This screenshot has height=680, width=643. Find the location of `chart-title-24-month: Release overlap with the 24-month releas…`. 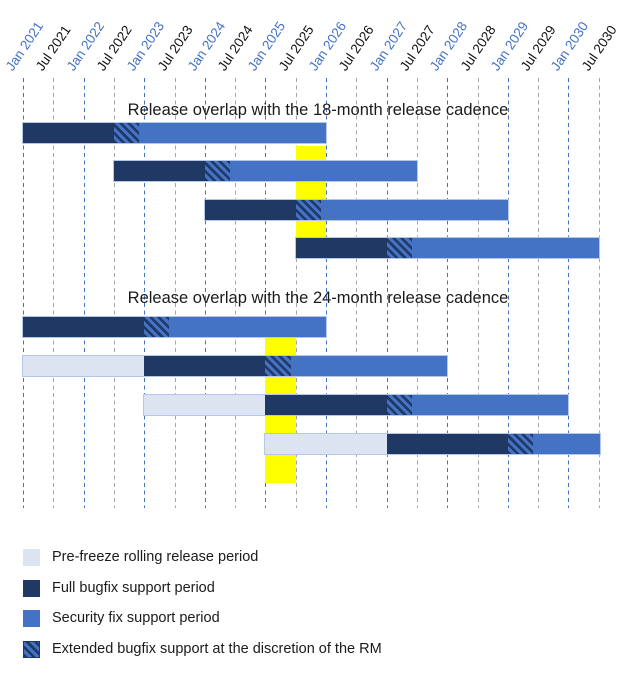

chart-title-24-month: Release overlap with the 24-month releas… is located at coordinates (318, 298).